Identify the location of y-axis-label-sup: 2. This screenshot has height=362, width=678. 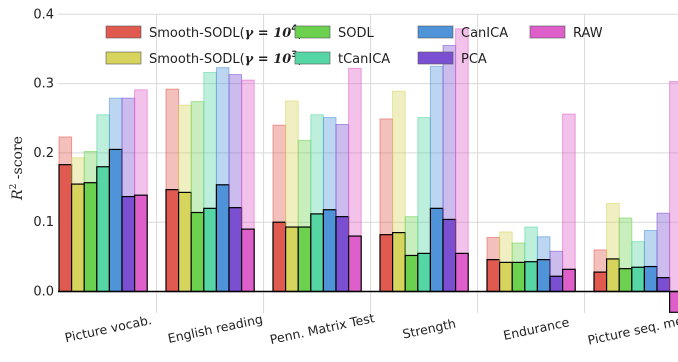
(14, 187).